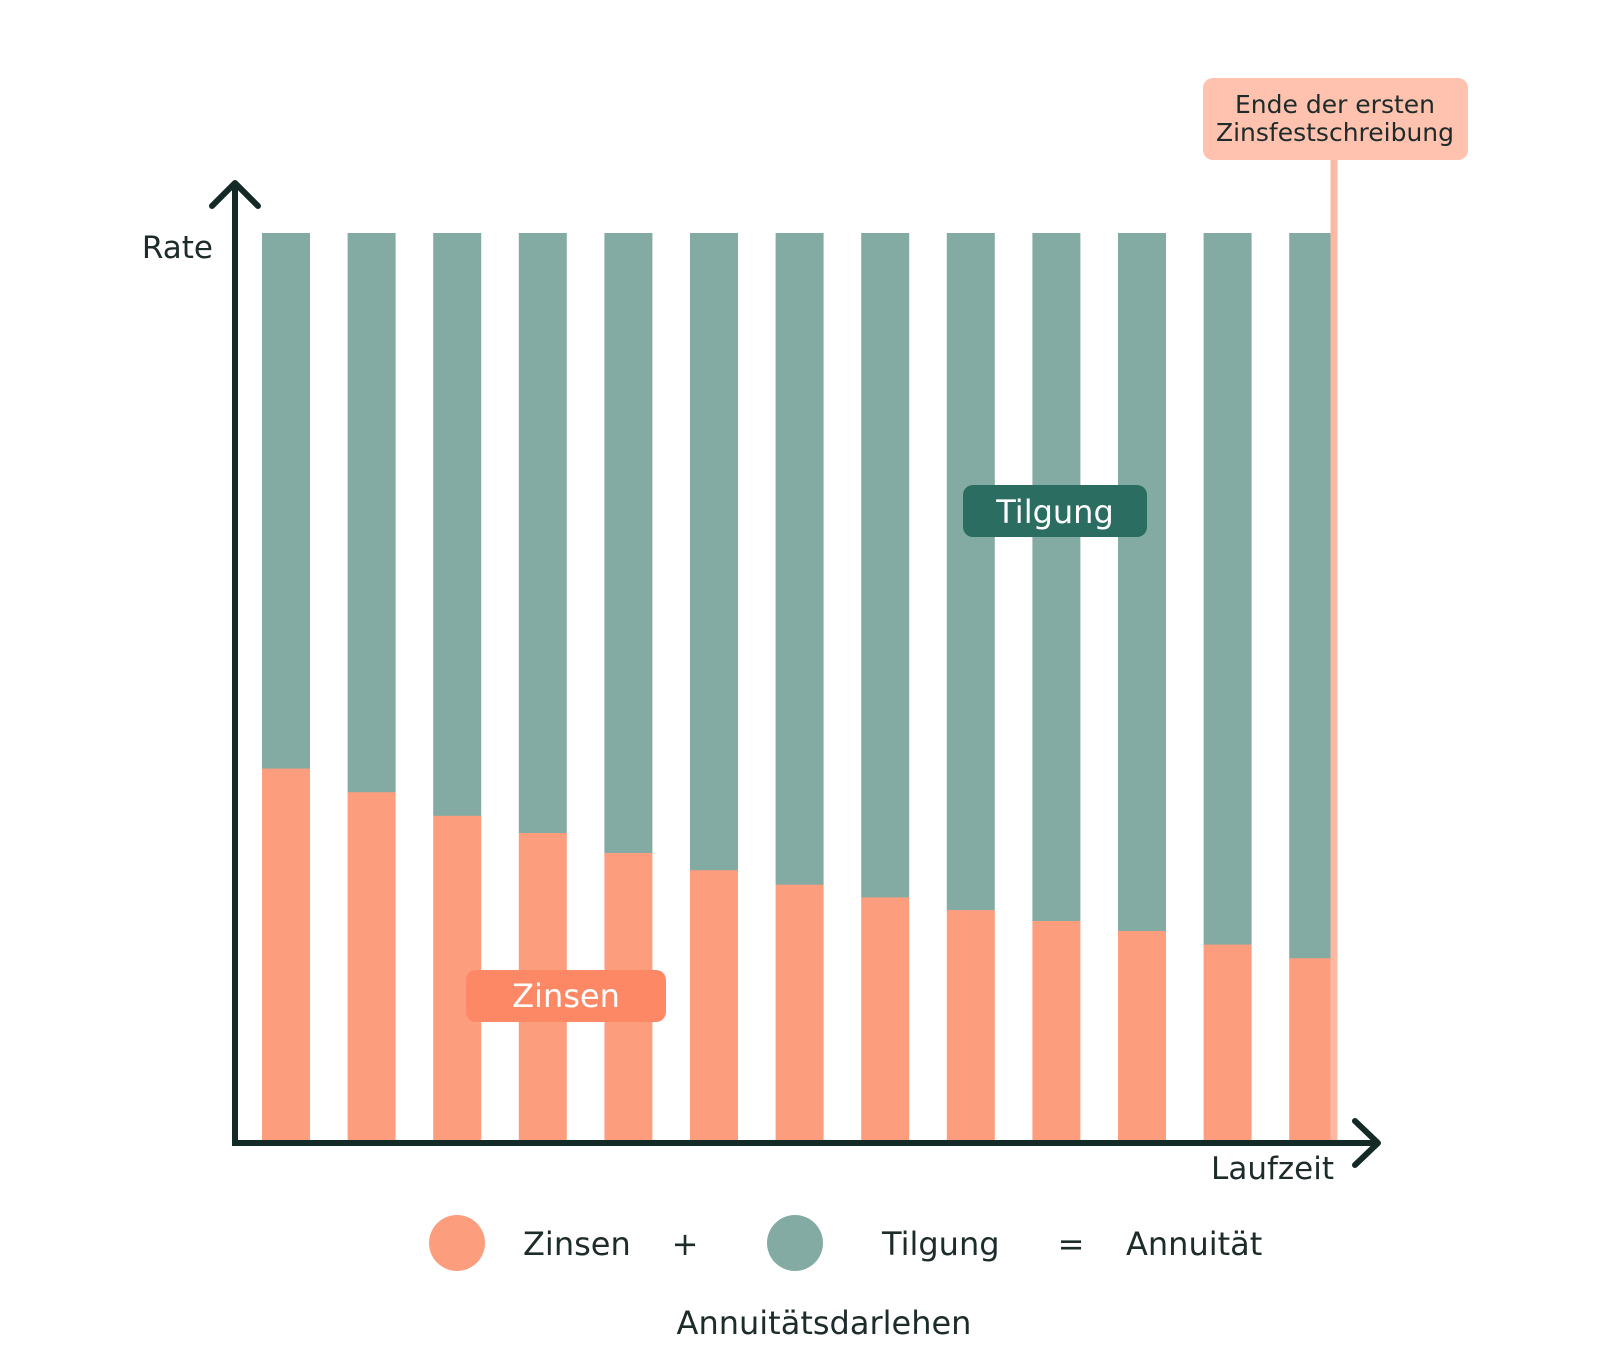 The height and width of the screenshot is (1363, 1600). I want to click on legend: Zinsen + Tilgung = Annuität, so click(845, 1243).